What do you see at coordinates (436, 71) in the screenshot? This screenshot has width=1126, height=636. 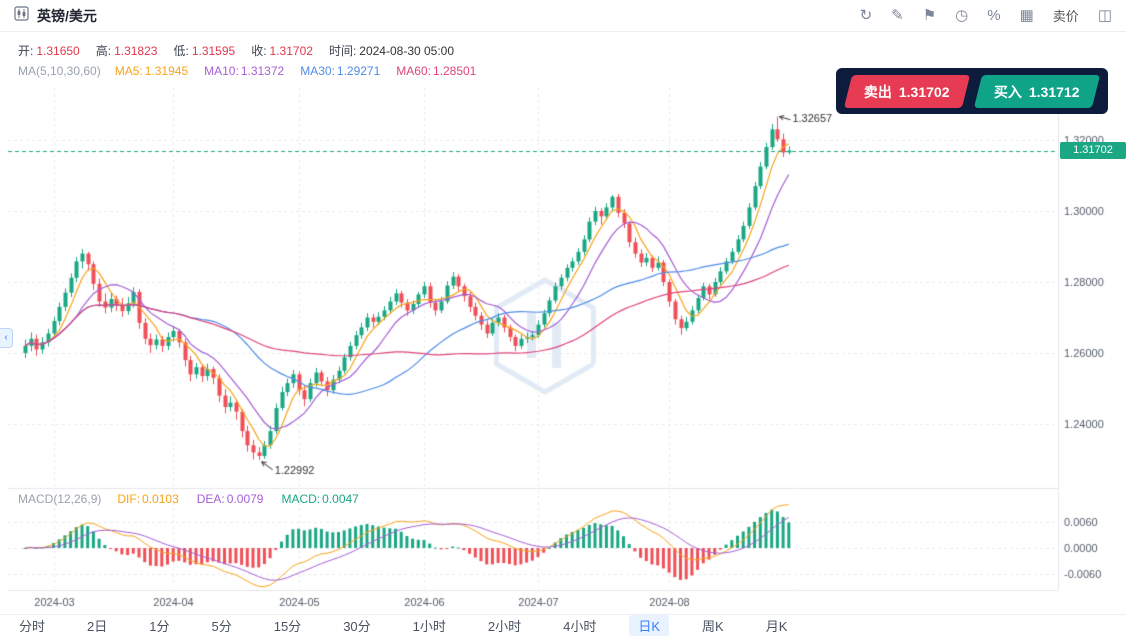 I see `ma60-value: MA60: 1.28501` at bounding box center [436, 71].